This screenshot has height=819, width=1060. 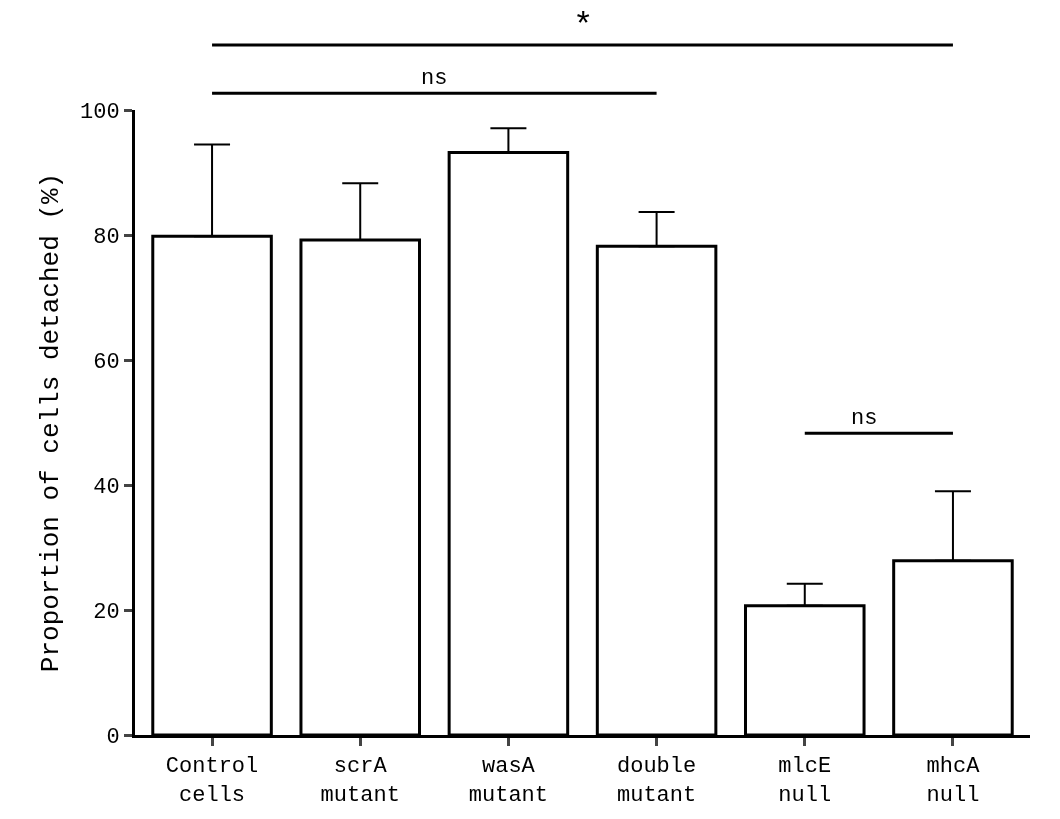 What do you see at coordinates (106, 237) in the screenshot?
I see `y-tick-label: 80` at bounding box center [106, 237].